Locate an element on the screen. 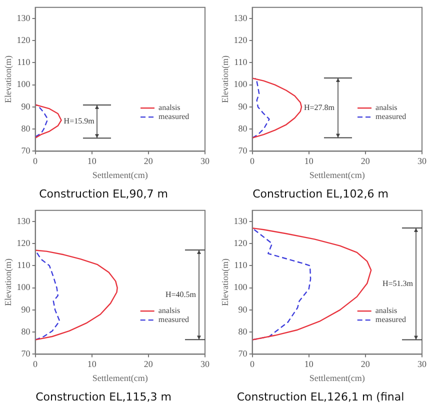  text: Construction EL,115,3 m is located at coordinates (104, 397).